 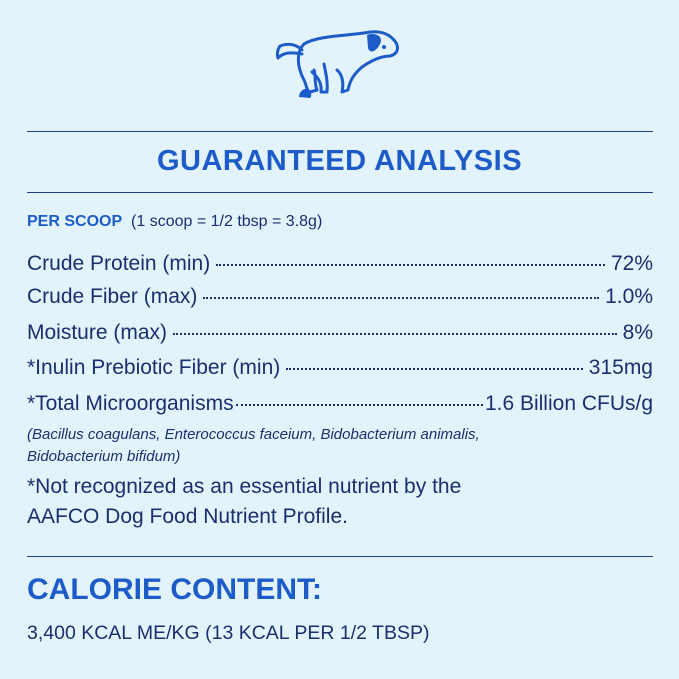 I want to click on per-scoop-detail: (1 scoop = 1/2 tbsp = 3.8g), so click(x=227, y=221).